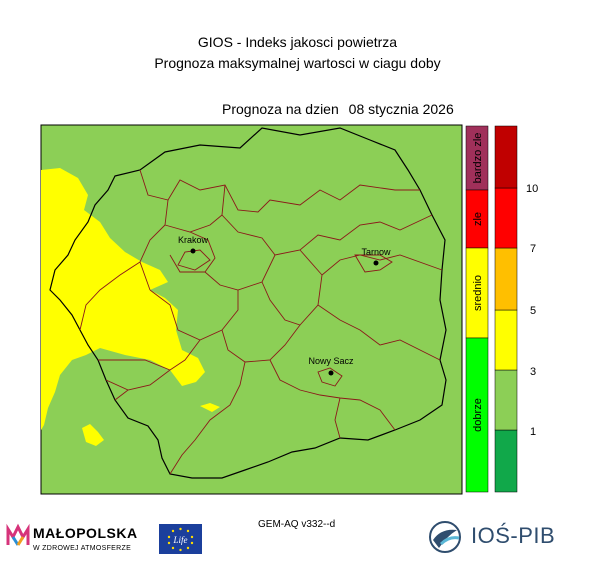 This screenshot has height=566, width=595. Describe the element at coordinates (193, 240) in the screenshot. I see `city-label: Krakow` at that location.